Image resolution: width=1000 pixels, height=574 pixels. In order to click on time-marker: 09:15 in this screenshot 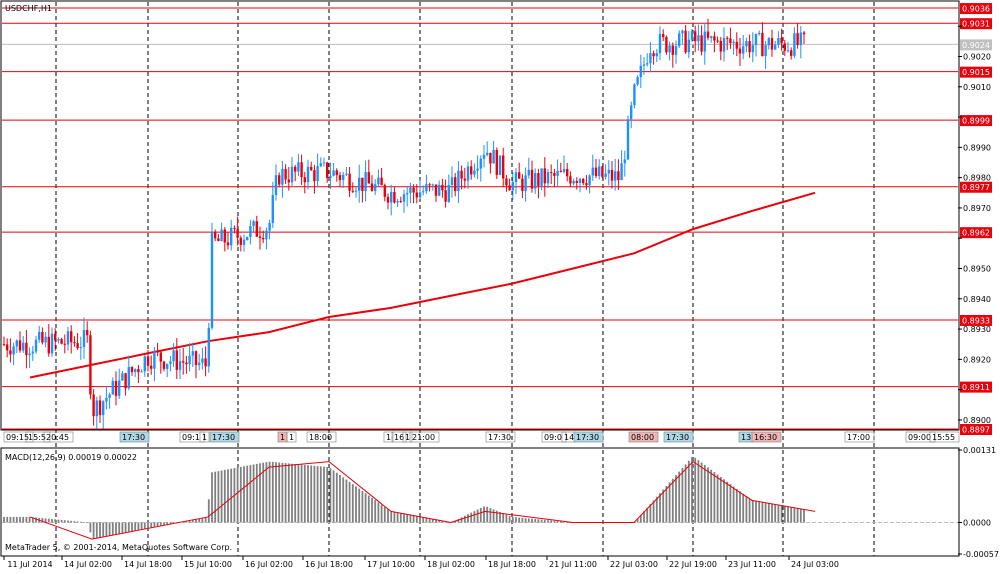, I will do `click(18, 437)`.